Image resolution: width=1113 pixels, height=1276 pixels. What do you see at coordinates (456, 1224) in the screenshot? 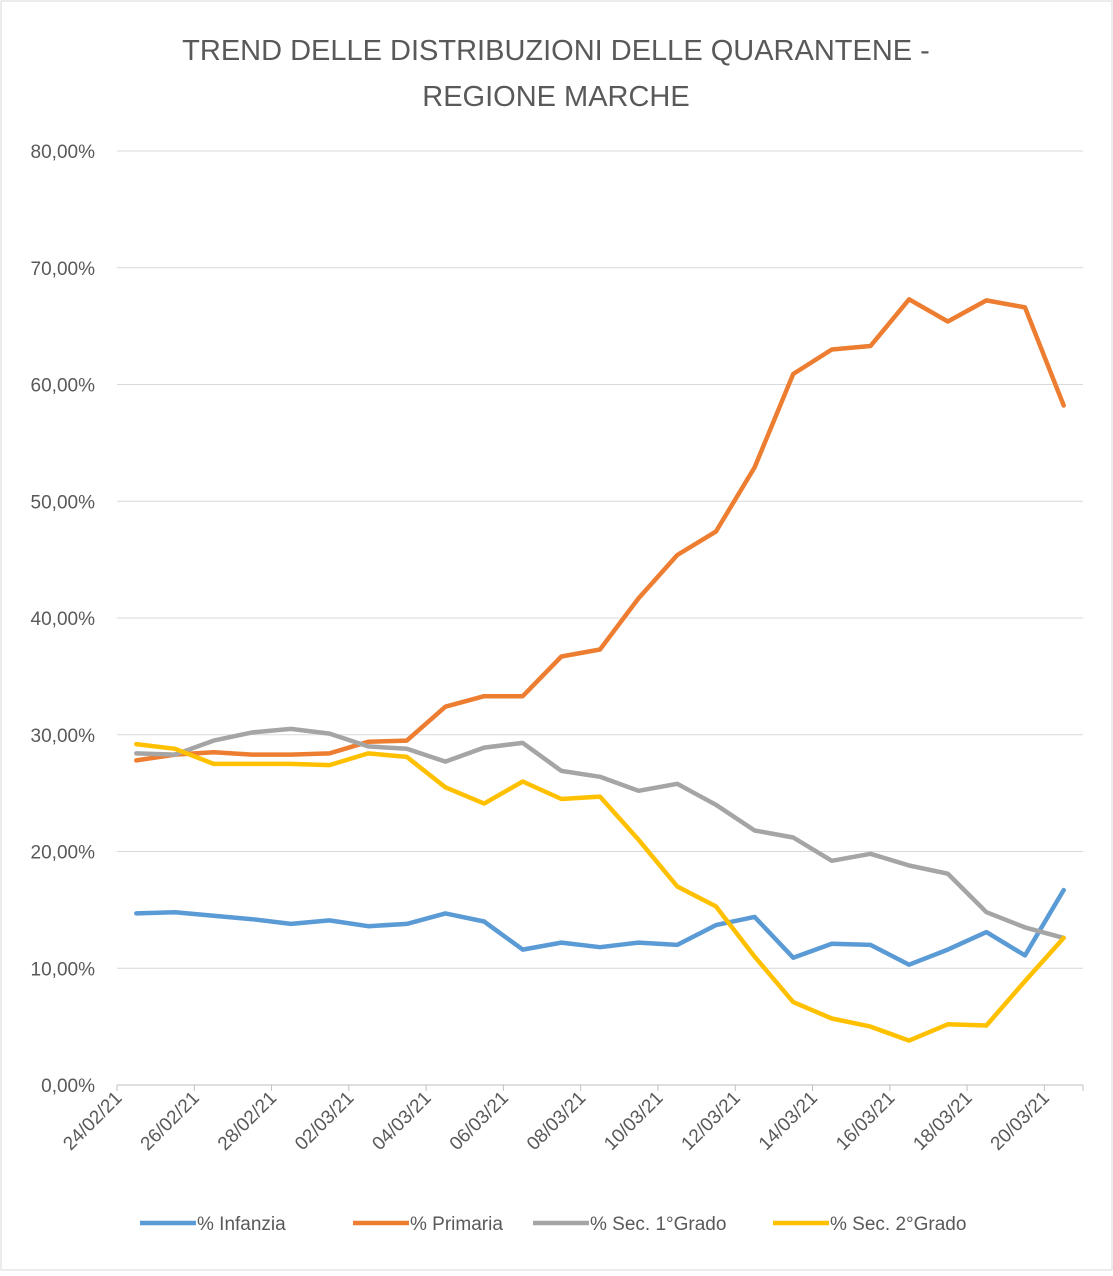
I see `legend-label: % Primaria` at bounding box center [456, 1224].